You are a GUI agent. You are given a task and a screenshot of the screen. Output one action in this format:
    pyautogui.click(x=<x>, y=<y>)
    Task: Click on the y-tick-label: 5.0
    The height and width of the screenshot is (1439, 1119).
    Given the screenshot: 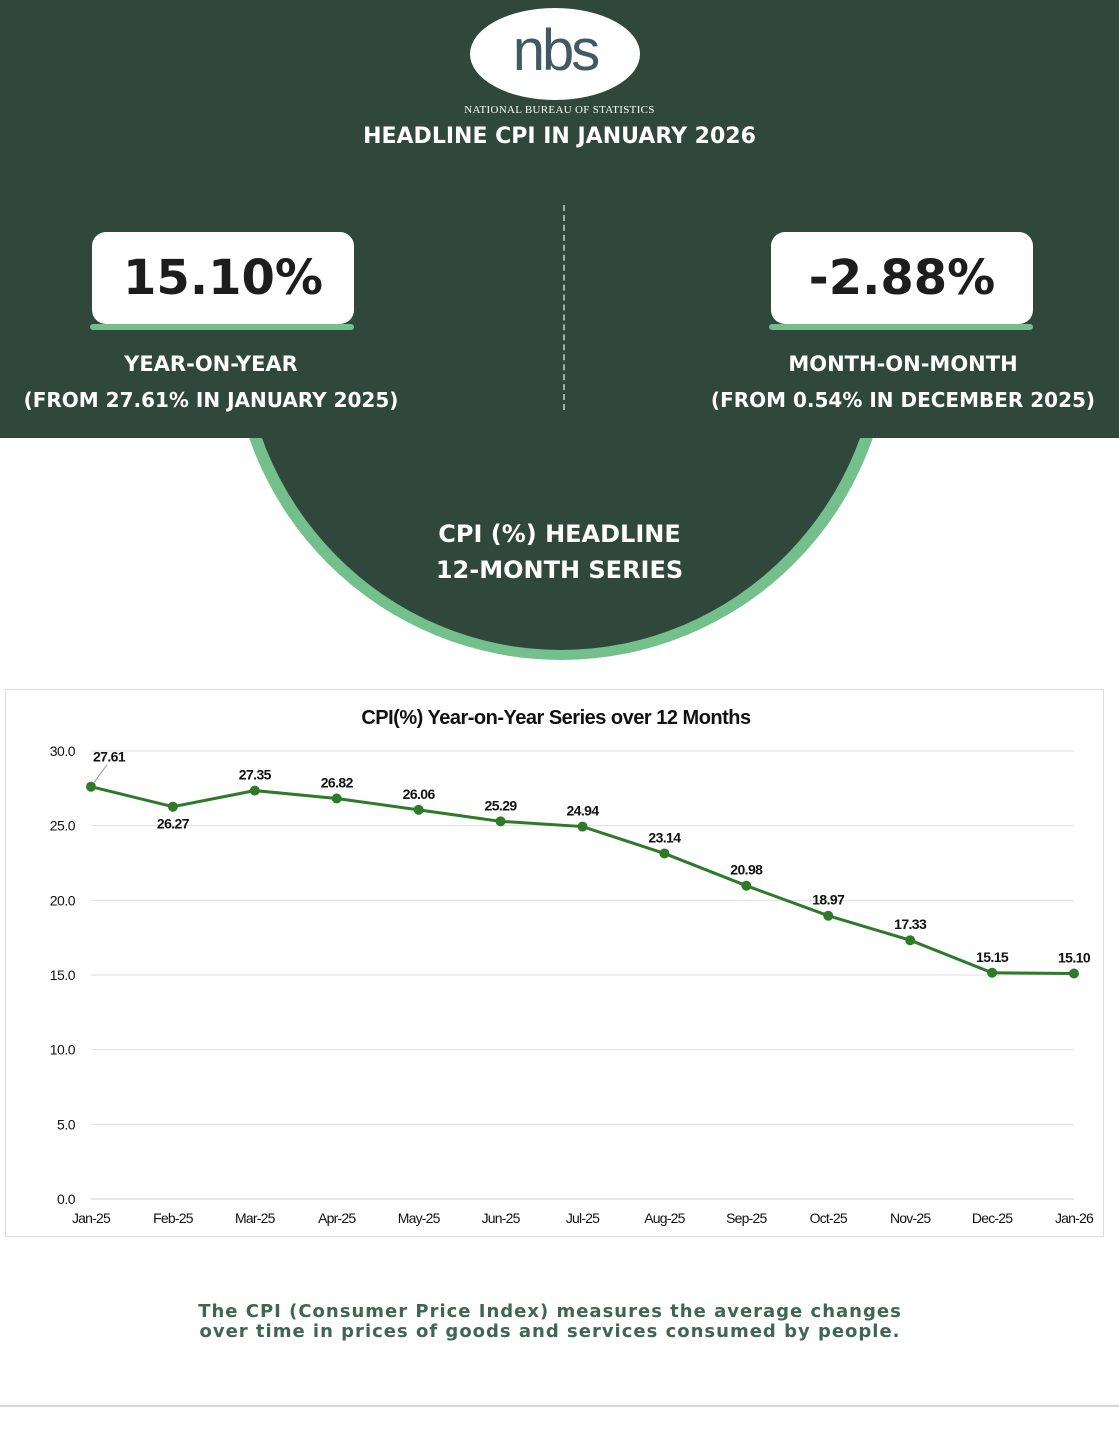 What is the action you would take?
    pyautogui.click(x=66, y=1124)
    